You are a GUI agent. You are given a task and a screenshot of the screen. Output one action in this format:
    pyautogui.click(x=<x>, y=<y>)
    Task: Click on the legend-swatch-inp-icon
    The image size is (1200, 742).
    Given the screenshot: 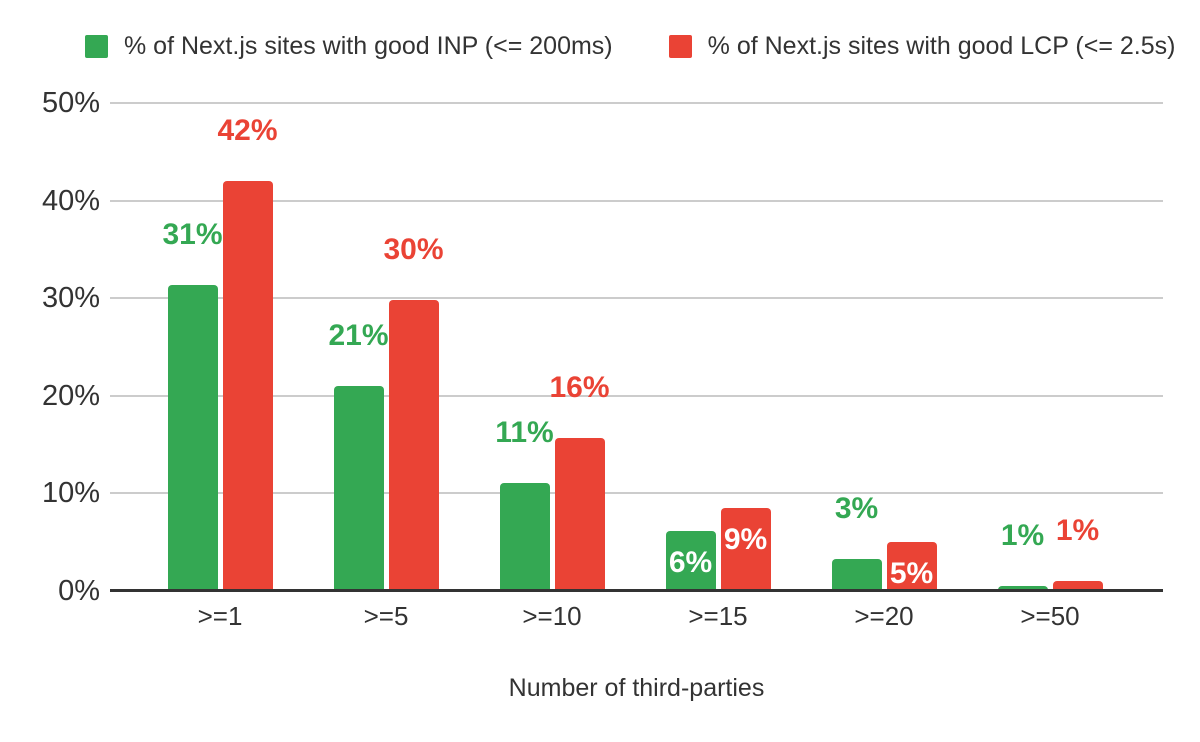 What is the action you would take?
    pyautogui.click(x=96, y=46)
    